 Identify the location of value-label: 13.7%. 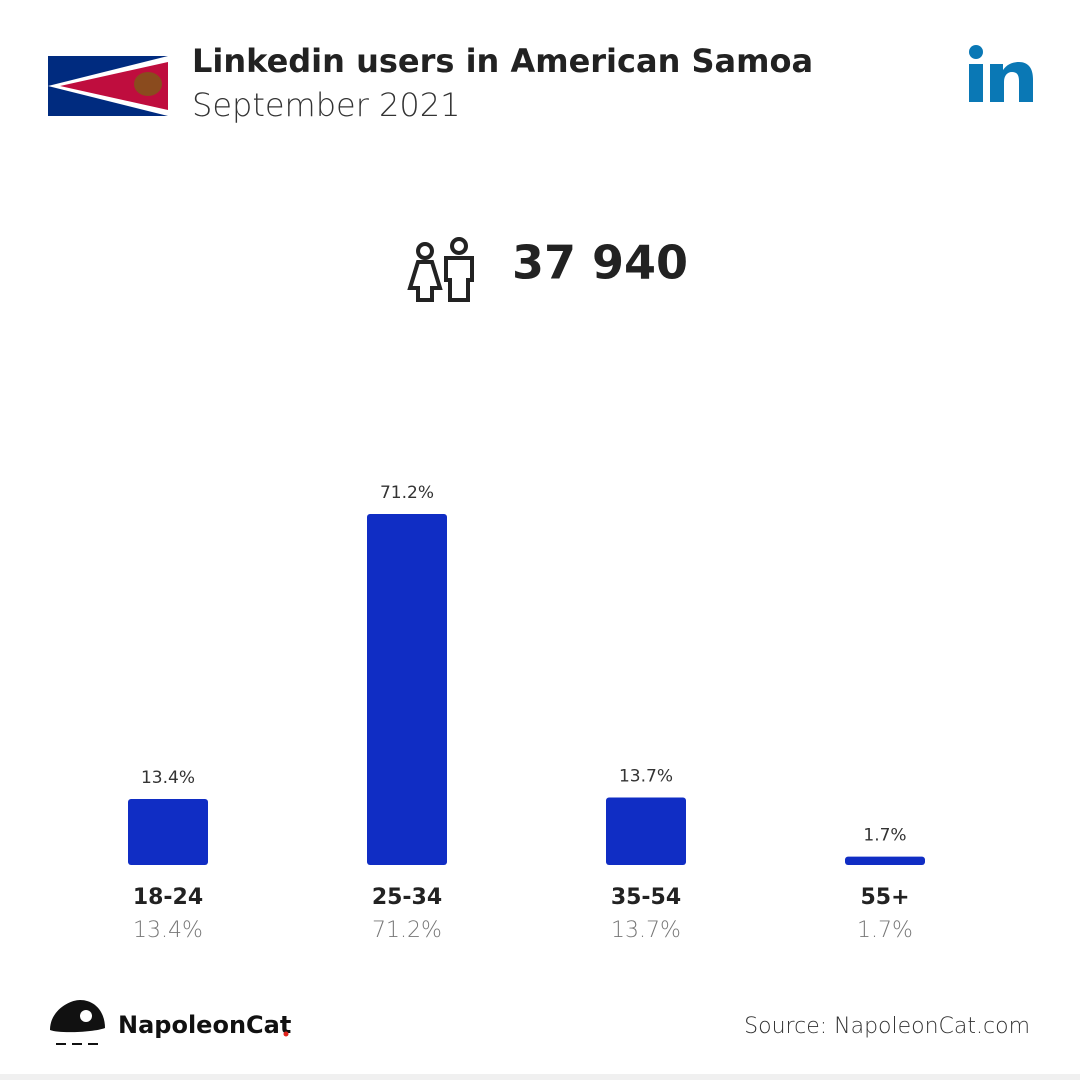
(646, 776).